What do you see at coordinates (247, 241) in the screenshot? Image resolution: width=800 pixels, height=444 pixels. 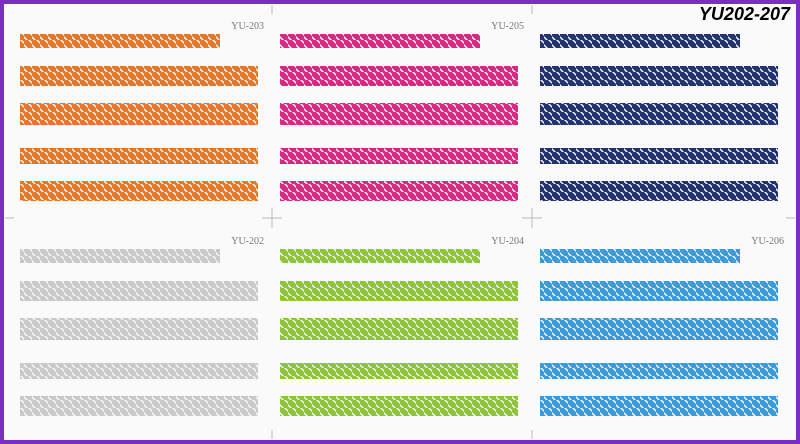 I see `panel-label: YU-202` at bounding box center [247, 241].